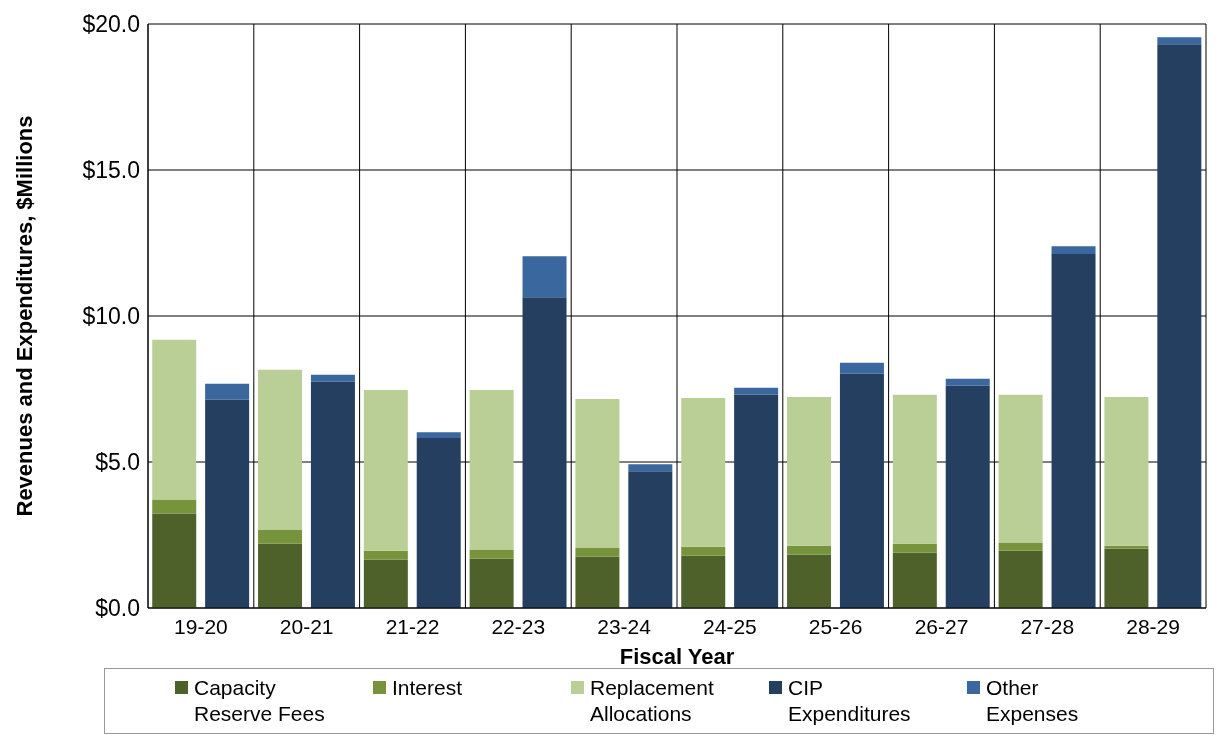  I want to click on x-tick-label: 25-26, so click(835, 626).